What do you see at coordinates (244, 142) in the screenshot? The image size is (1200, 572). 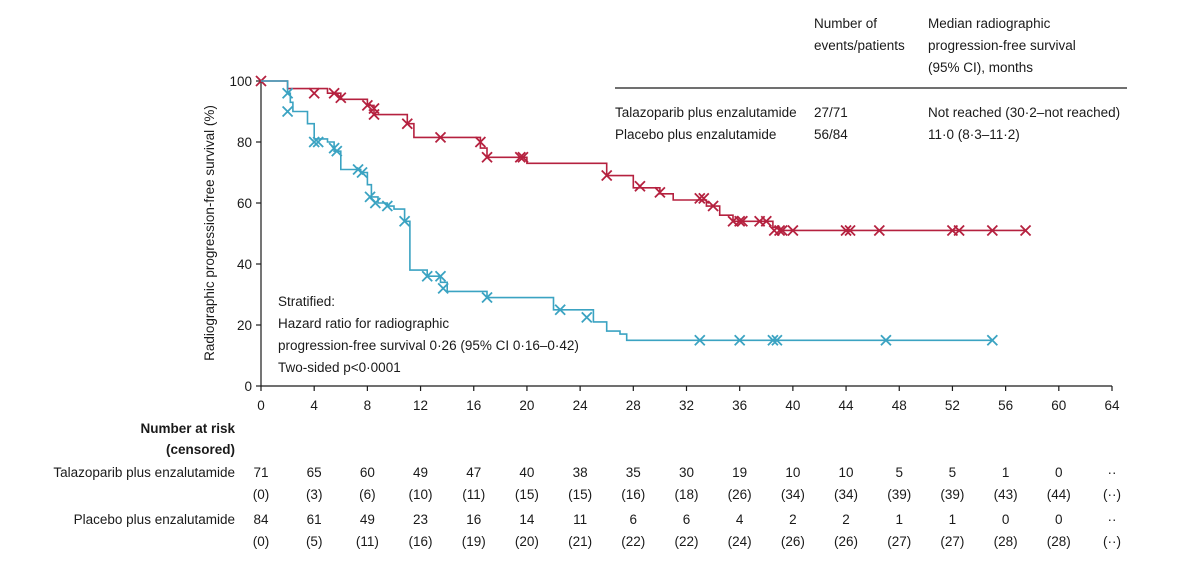 I see `y-tick-label: 80` at bounding box center [244, 142].